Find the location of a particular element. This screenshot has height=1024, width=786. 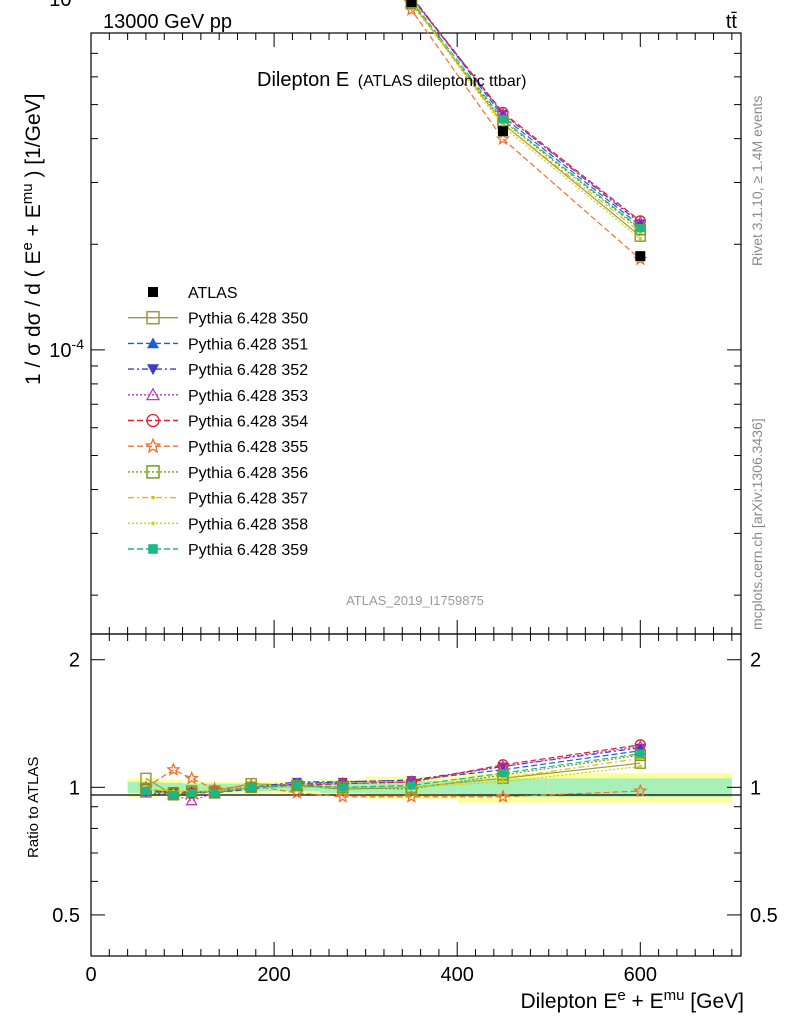

y-tick-label: 10-3 is located at coordinates (66, 5).